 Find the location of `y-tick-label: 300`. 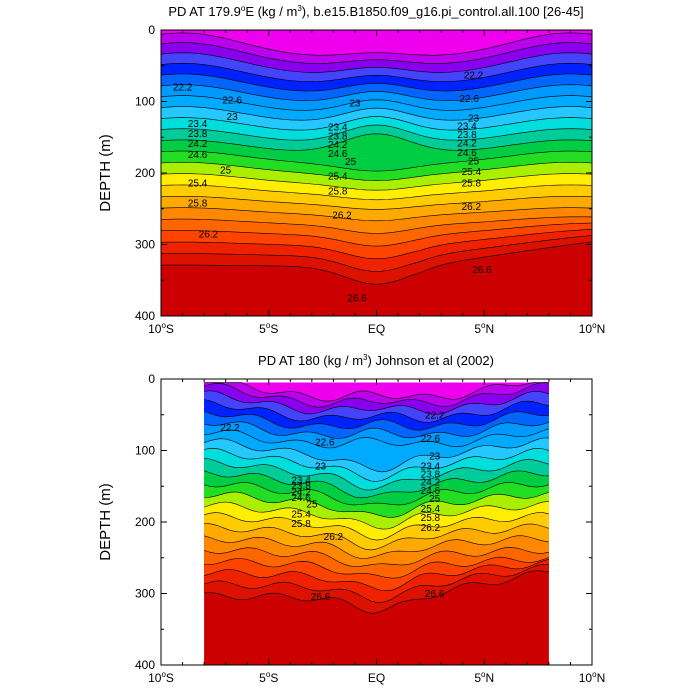

y-tick-label: 300 is located at coordinates (145, 594).